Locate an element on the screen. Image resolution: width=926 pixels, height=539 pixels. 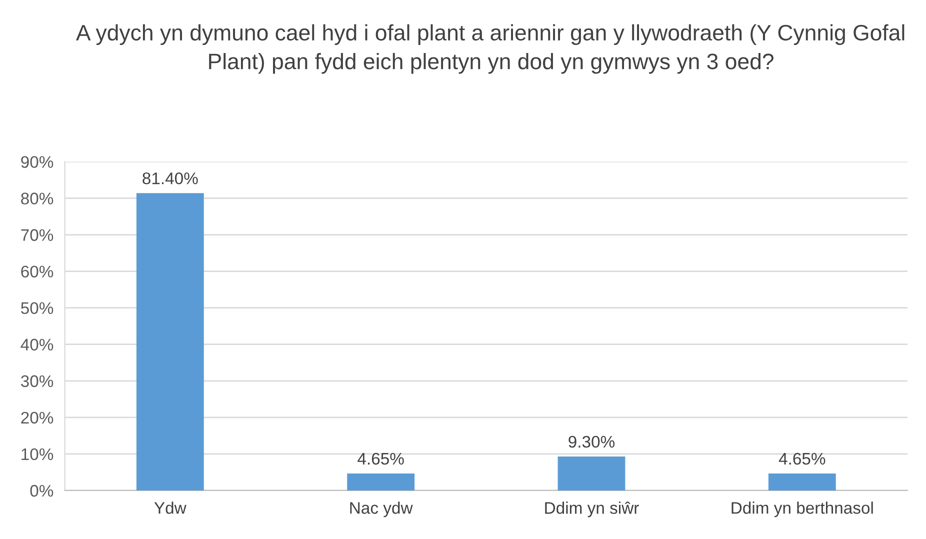
y-tick-label: 0% is located at coordinates (42, 490).